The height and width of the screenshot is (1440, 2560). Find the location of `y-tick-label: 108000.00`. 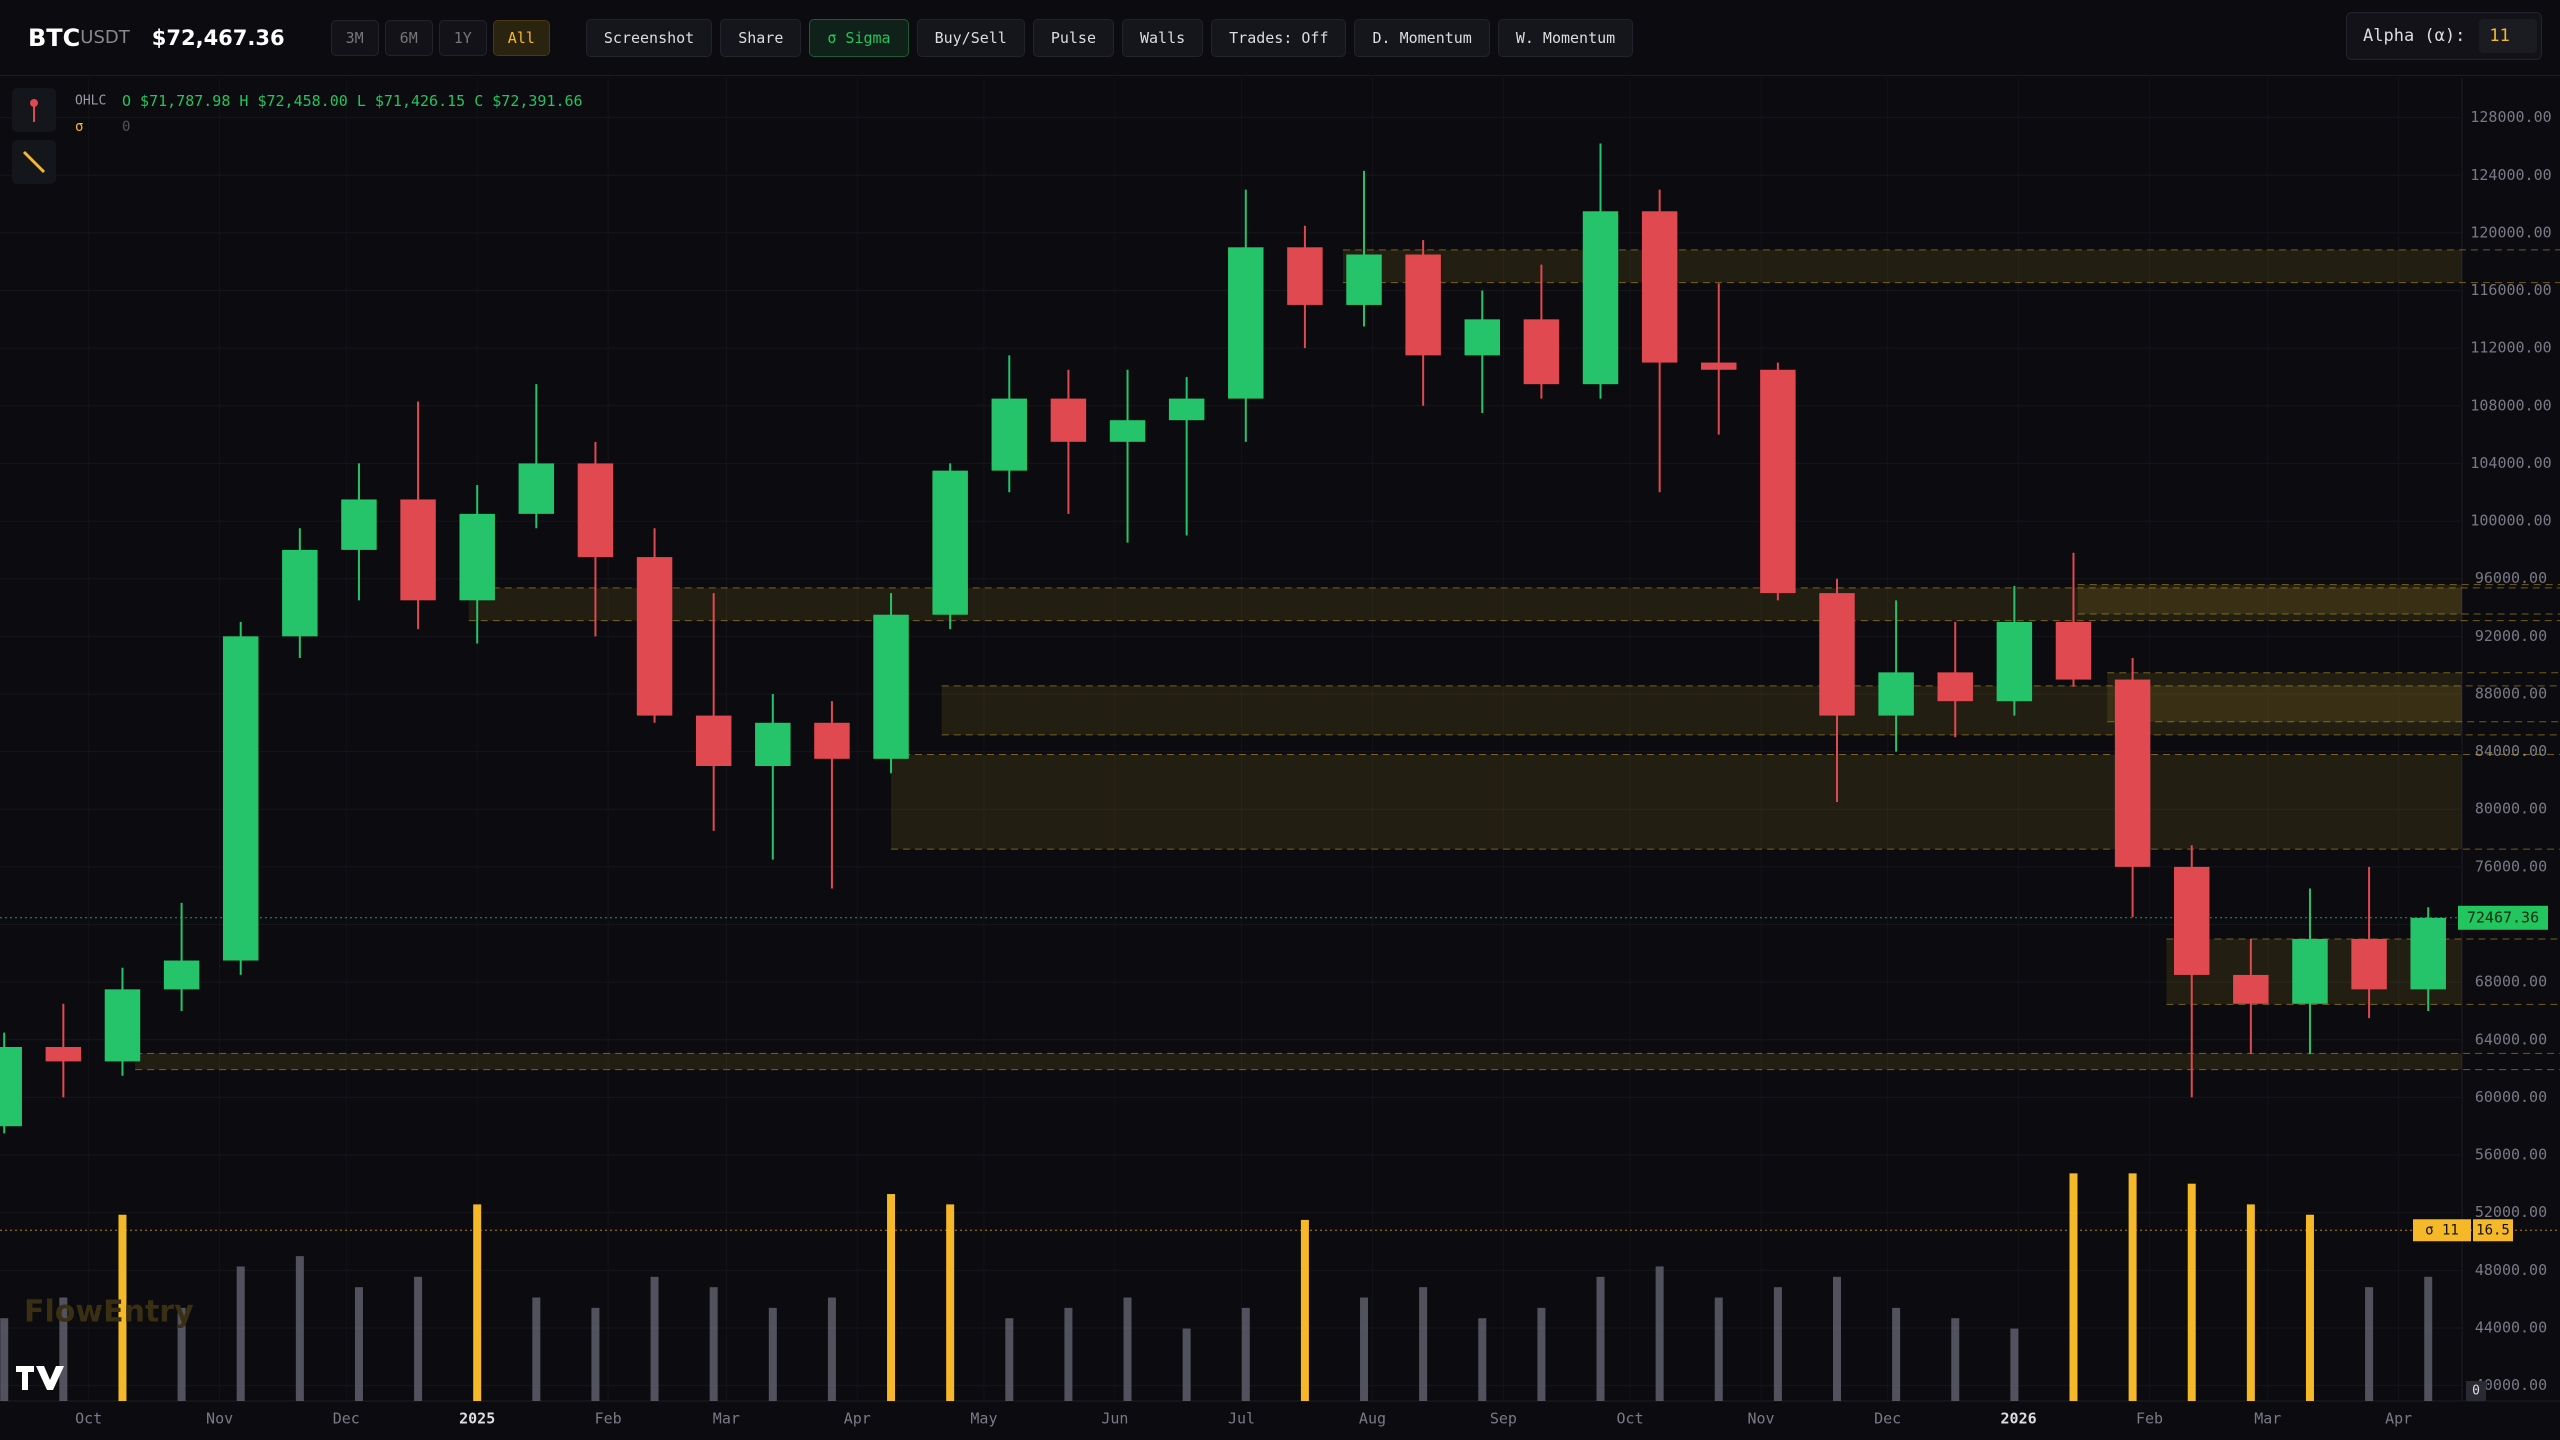

y-tick-label: 108000.00 is located at coordinates (2510, 405).